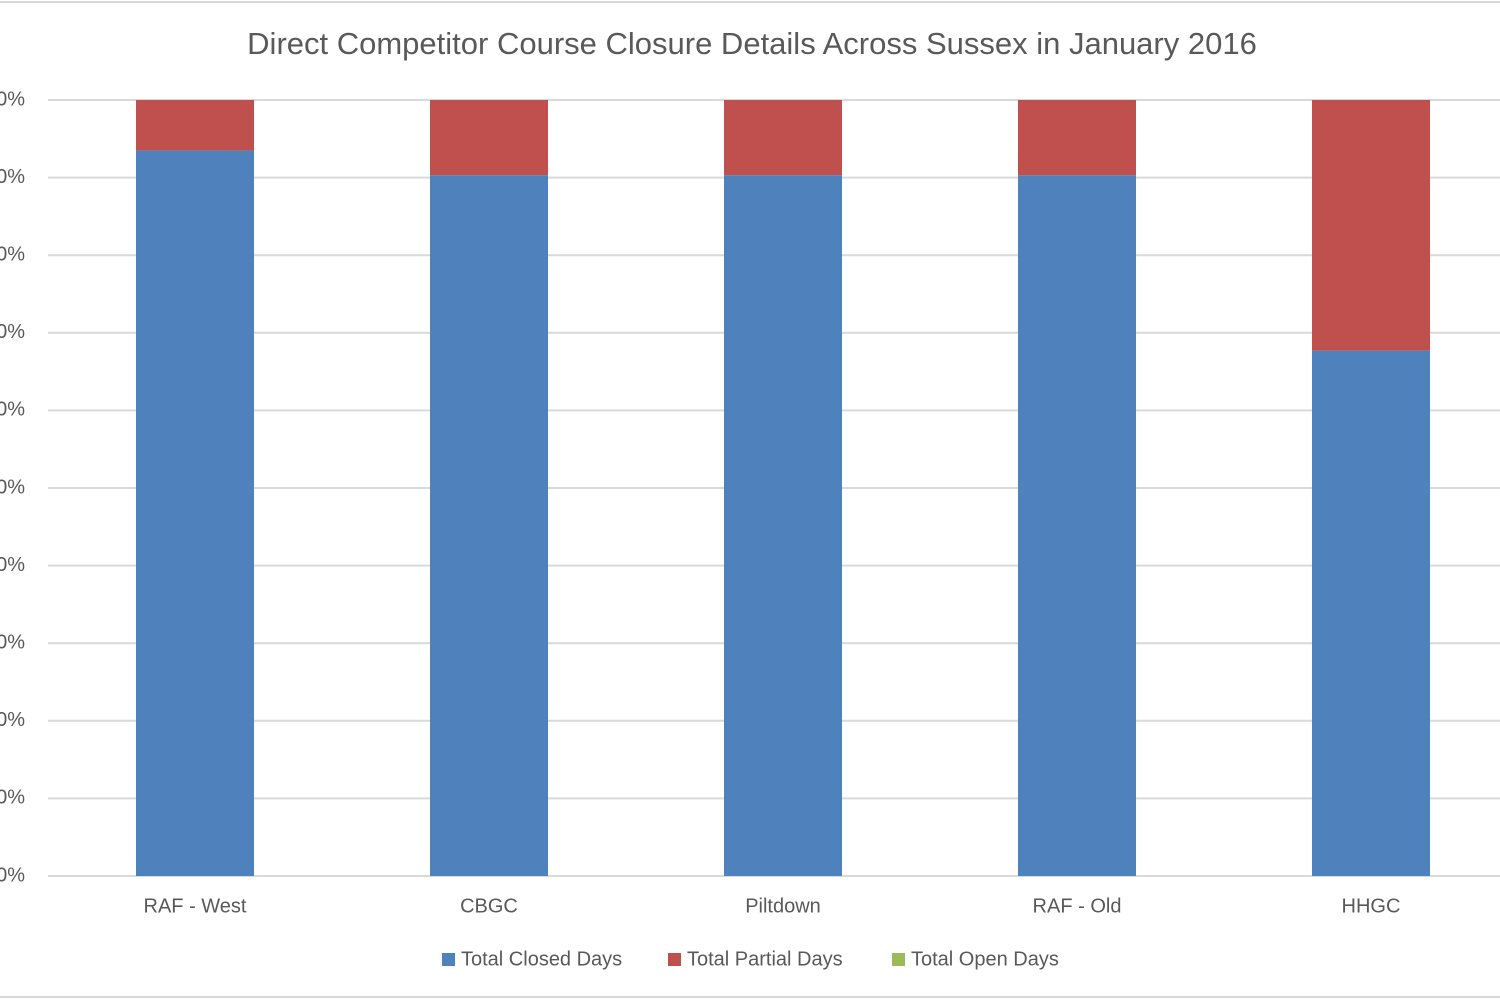 This screenshot has width=1500, height=1000. Describe the element at coordinates (765, 959) in the screenshot. I see `legend-label: Total Partial Days` at that location.